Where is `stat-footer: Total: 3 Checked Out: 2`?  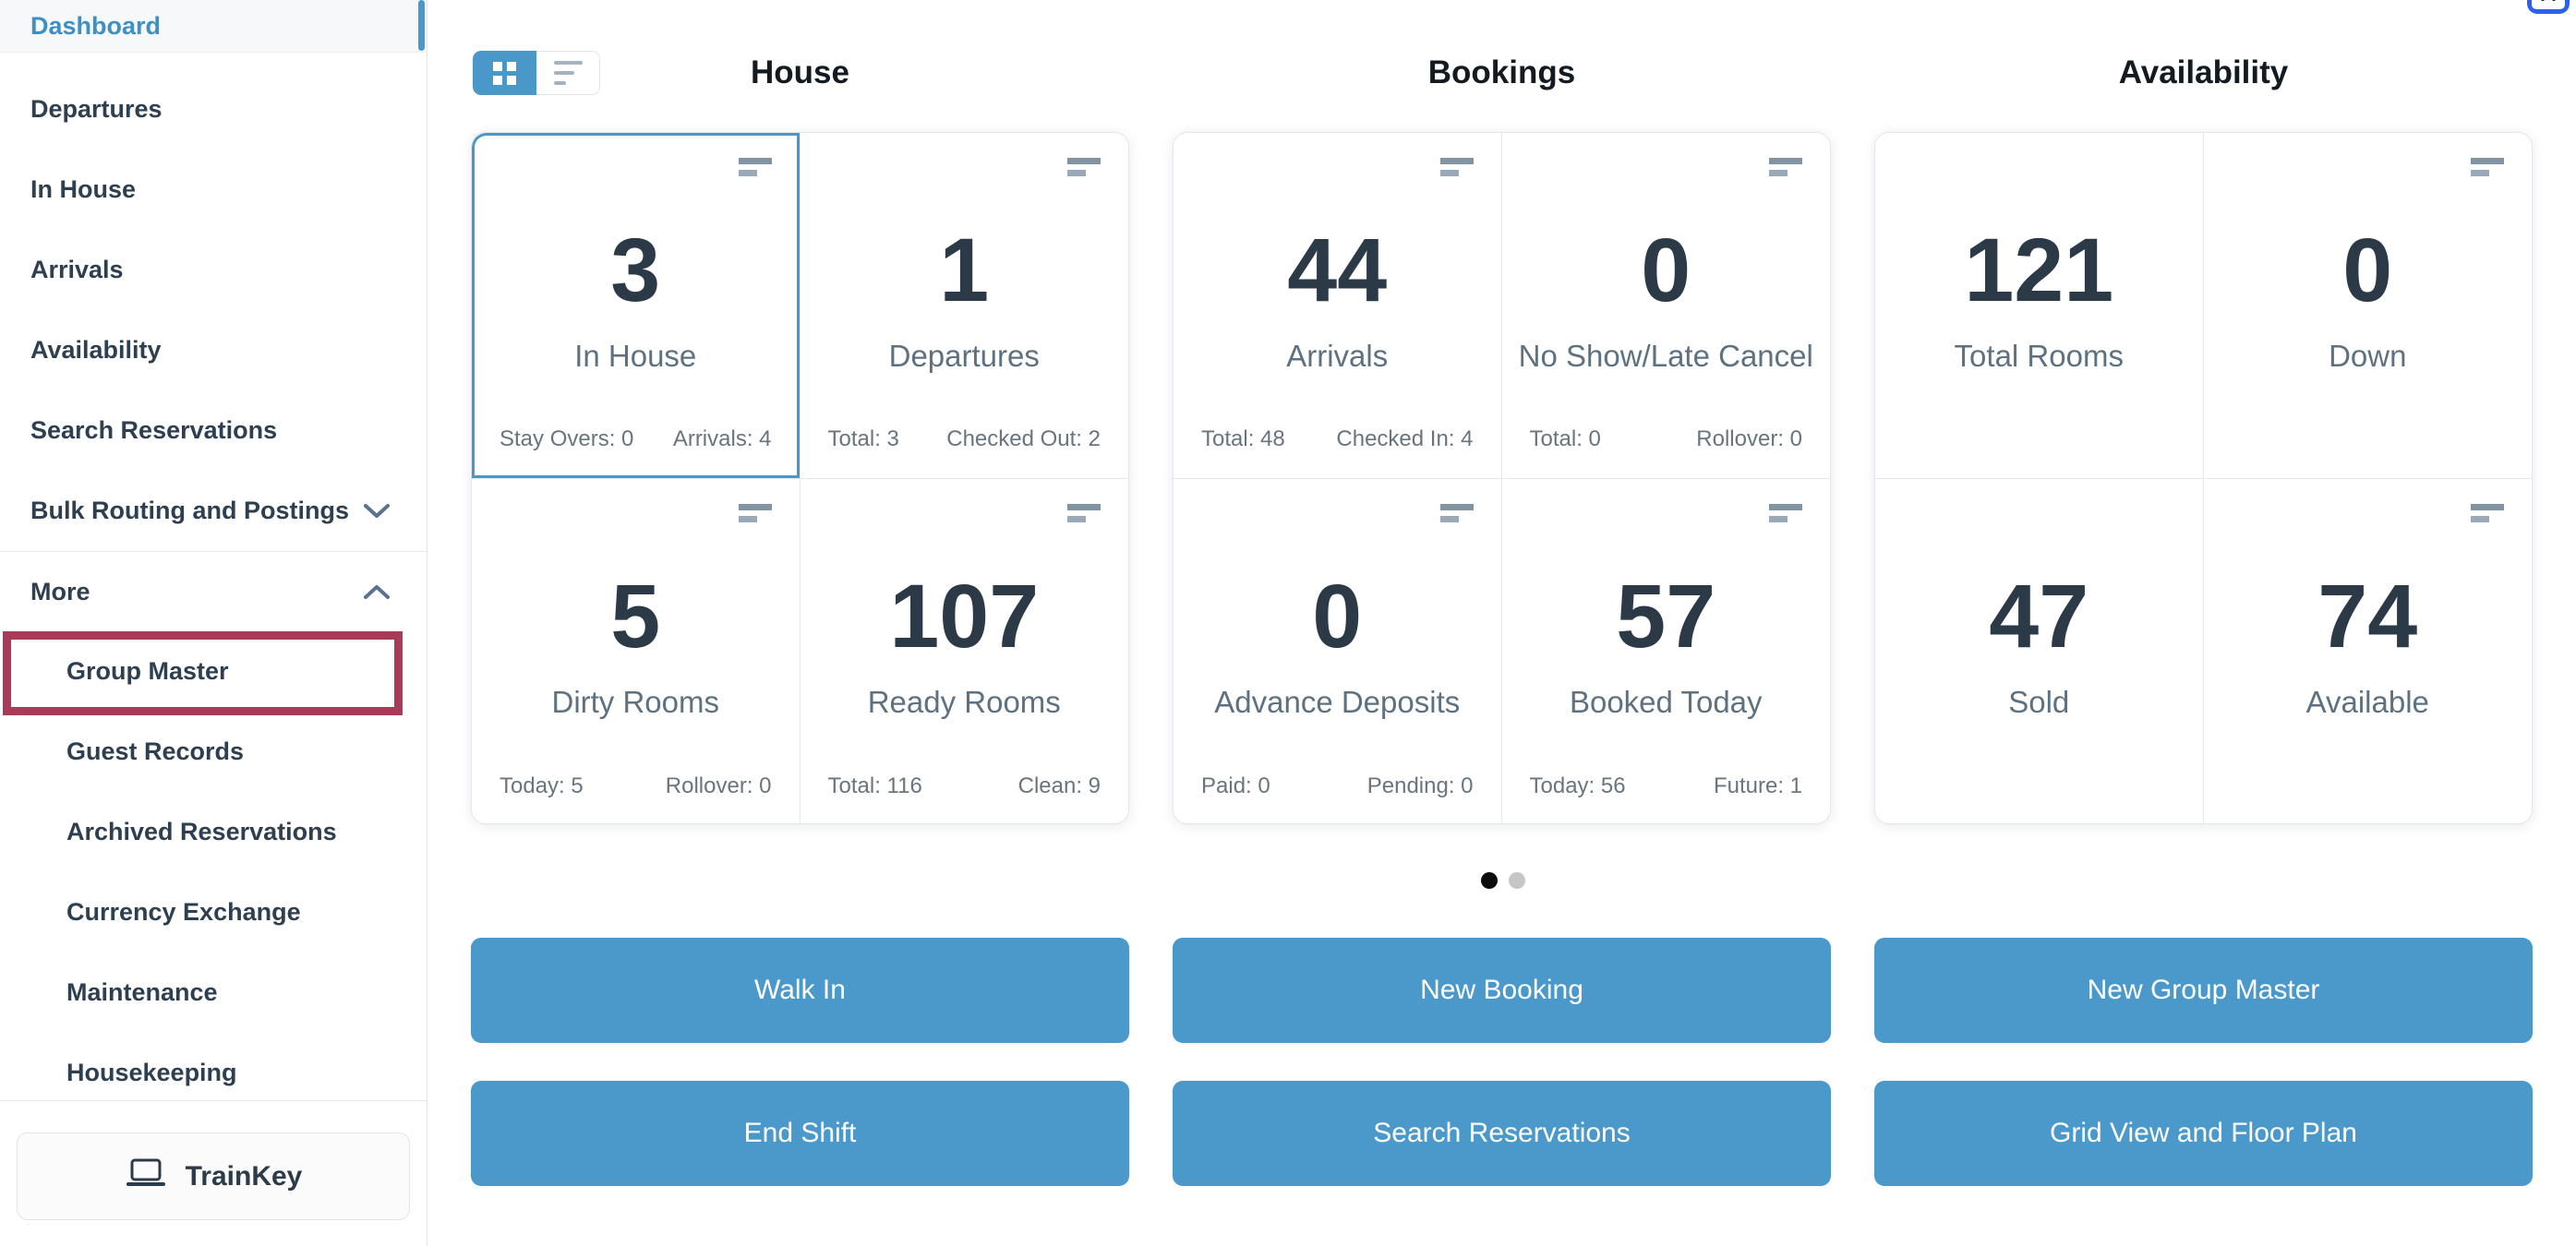
stat-footer: Total: 3 Checked Out: 2 is located at coordinates (964, 439).